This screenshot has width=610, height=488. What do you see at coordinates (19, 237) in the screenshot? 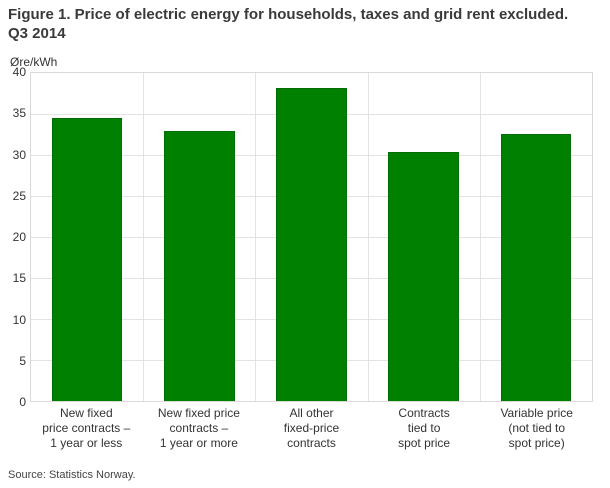
I see `y-tick-label: 20` at bounding box center [19, 237].